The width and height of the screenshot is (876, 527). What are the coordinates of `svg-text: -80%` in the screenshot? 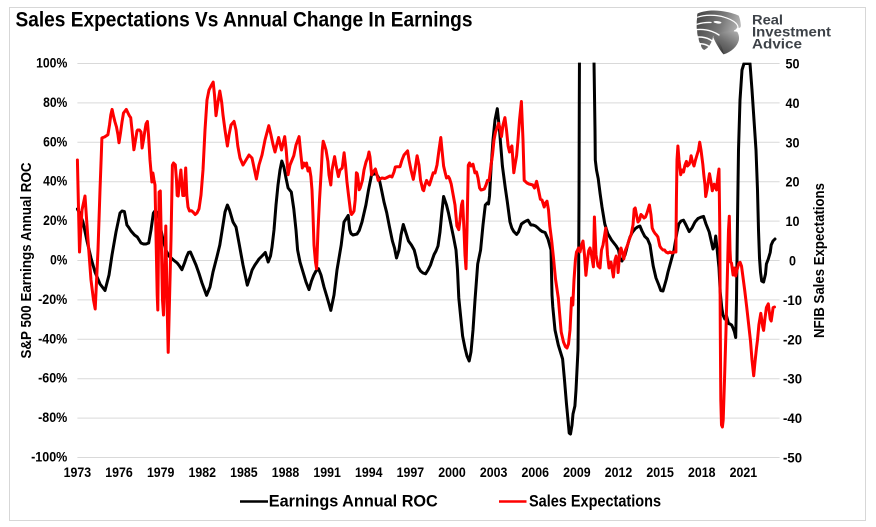 It's located at (53, 417).